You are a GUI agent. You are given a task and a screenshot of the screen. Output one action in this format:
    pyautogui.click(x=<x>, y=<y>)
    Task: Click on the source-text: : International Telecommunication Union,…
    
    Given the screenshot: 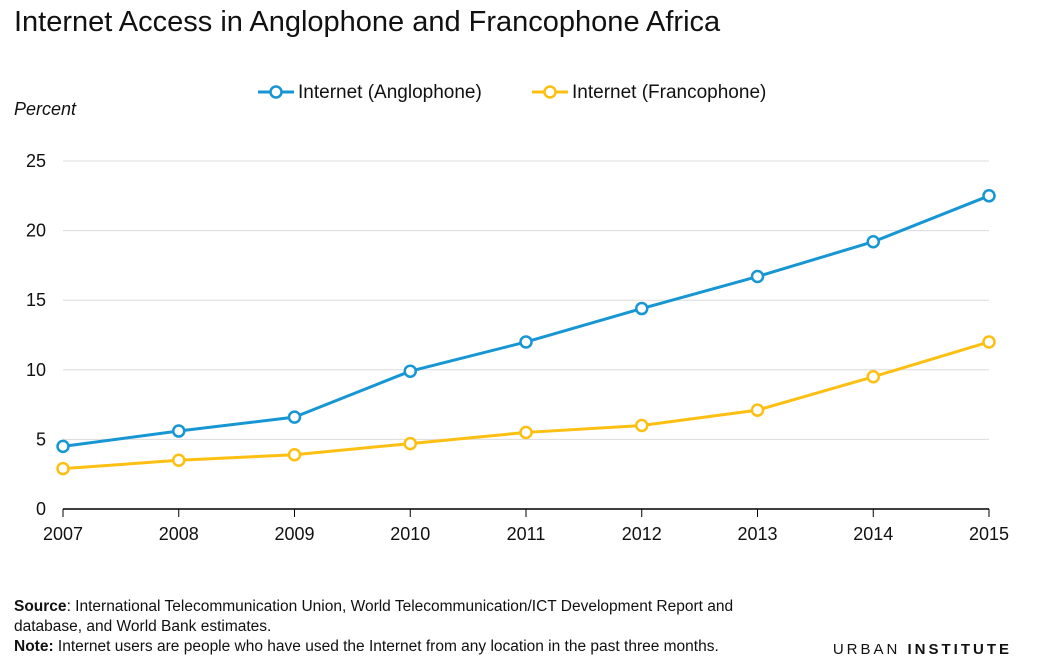 What is the action you would take?
    pyautogui.click(x=374, y=616)
    